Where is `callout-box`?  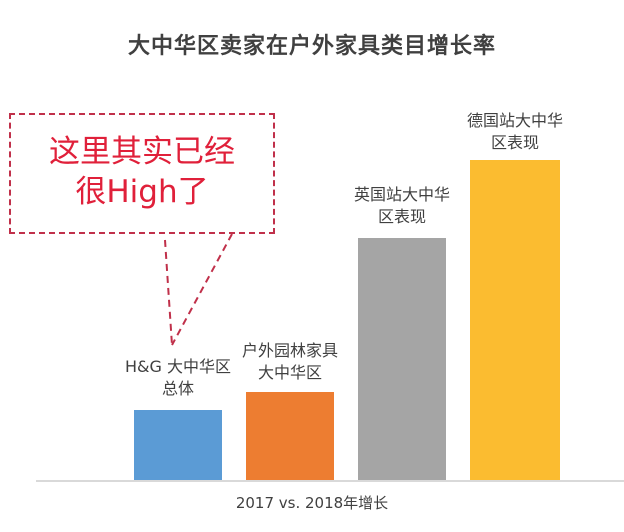
callout-box is located at coordinates (142, 173).